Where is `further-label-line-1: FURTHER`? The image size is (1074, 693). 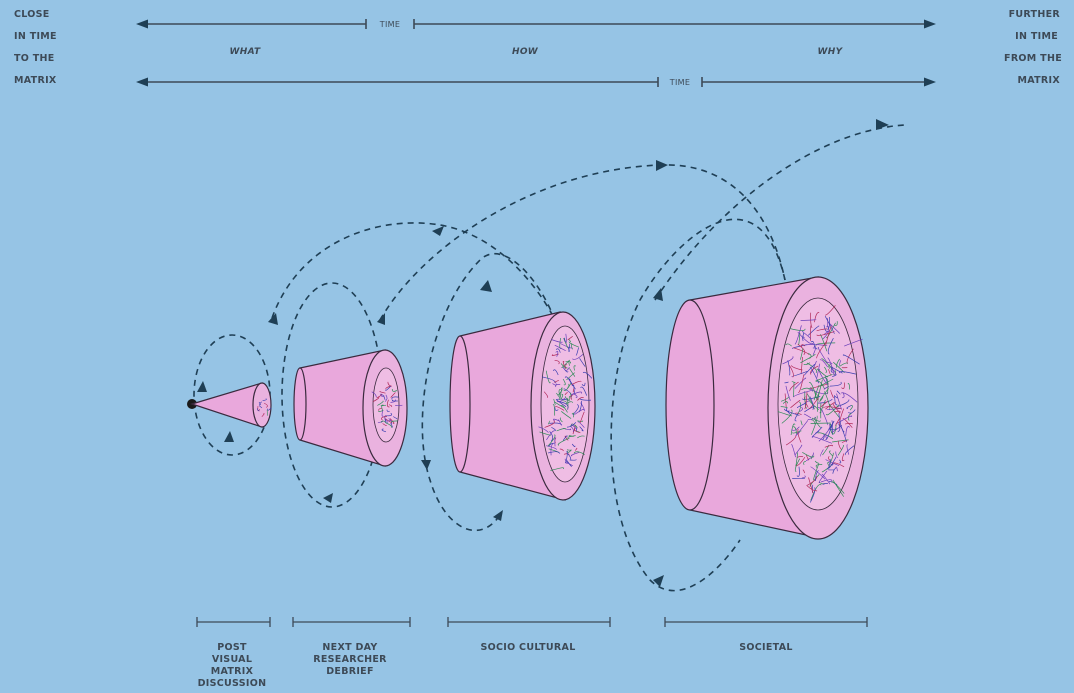
further-label-line-1: FURTHER is located at coordinates (1035, 14).